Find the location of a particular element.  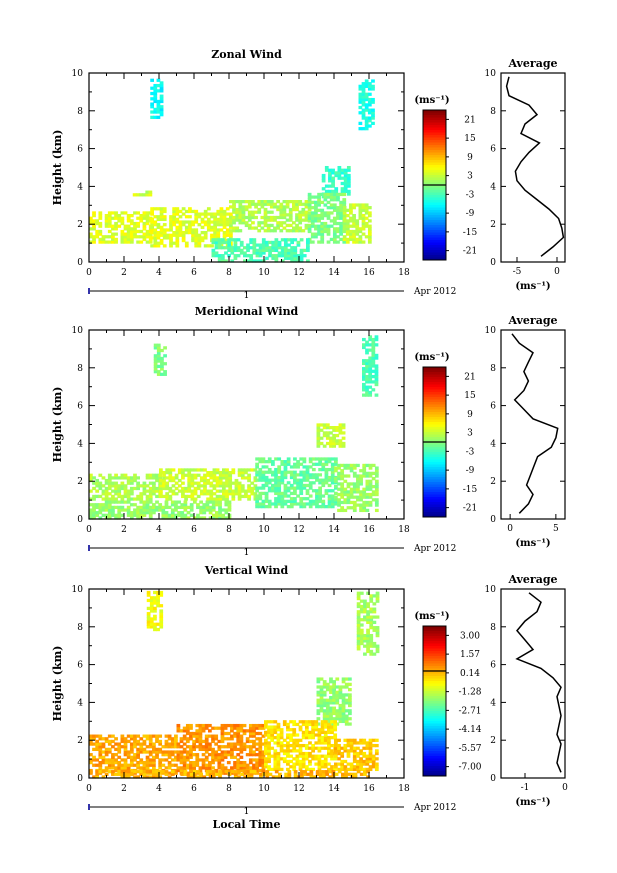

colorbar-unit: (ms⁻¹) is located at coordinates (431, 100).